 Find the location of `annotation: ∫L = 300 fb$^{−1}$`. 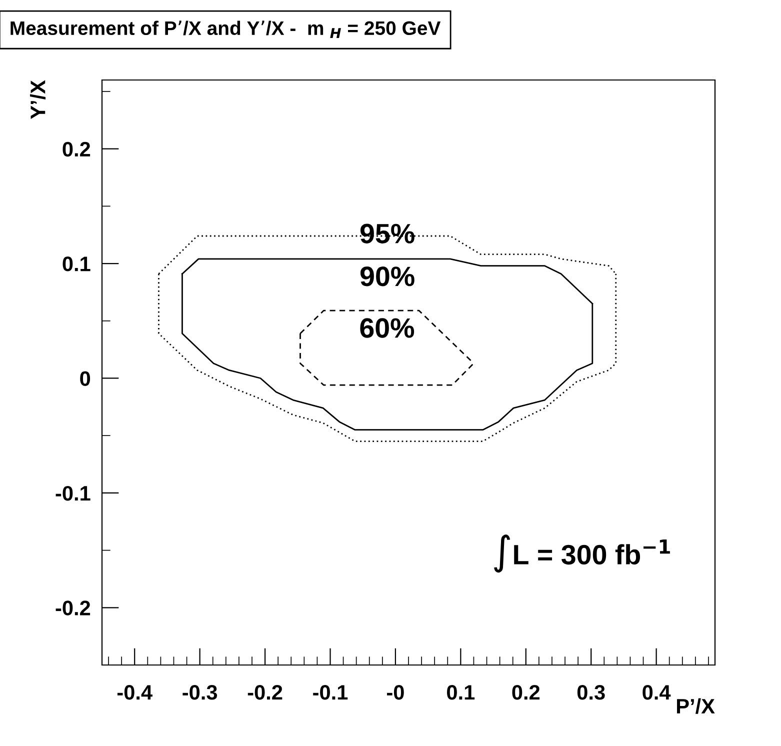

annotation: ∫L = 300 fb$^{−1}$ is located at coordinates (582, 553).